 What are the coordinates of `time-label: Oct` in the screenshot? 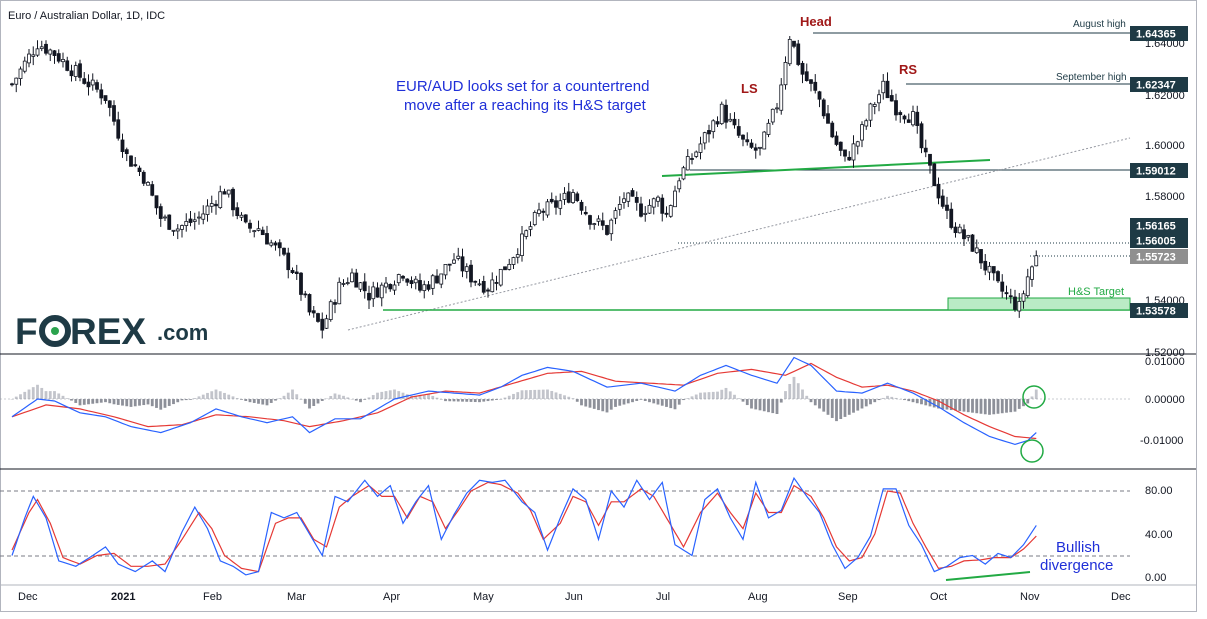 It's located at (938, 597).